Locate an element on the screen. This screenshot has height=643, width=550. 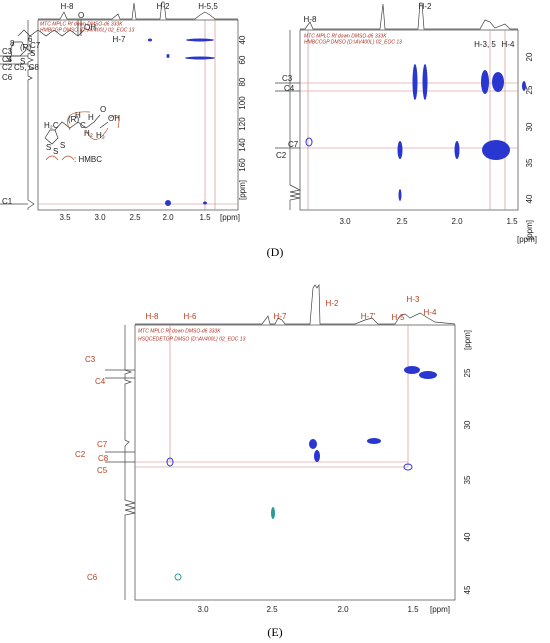
y-tick-label: 100 is located at coordinates (242, 103).